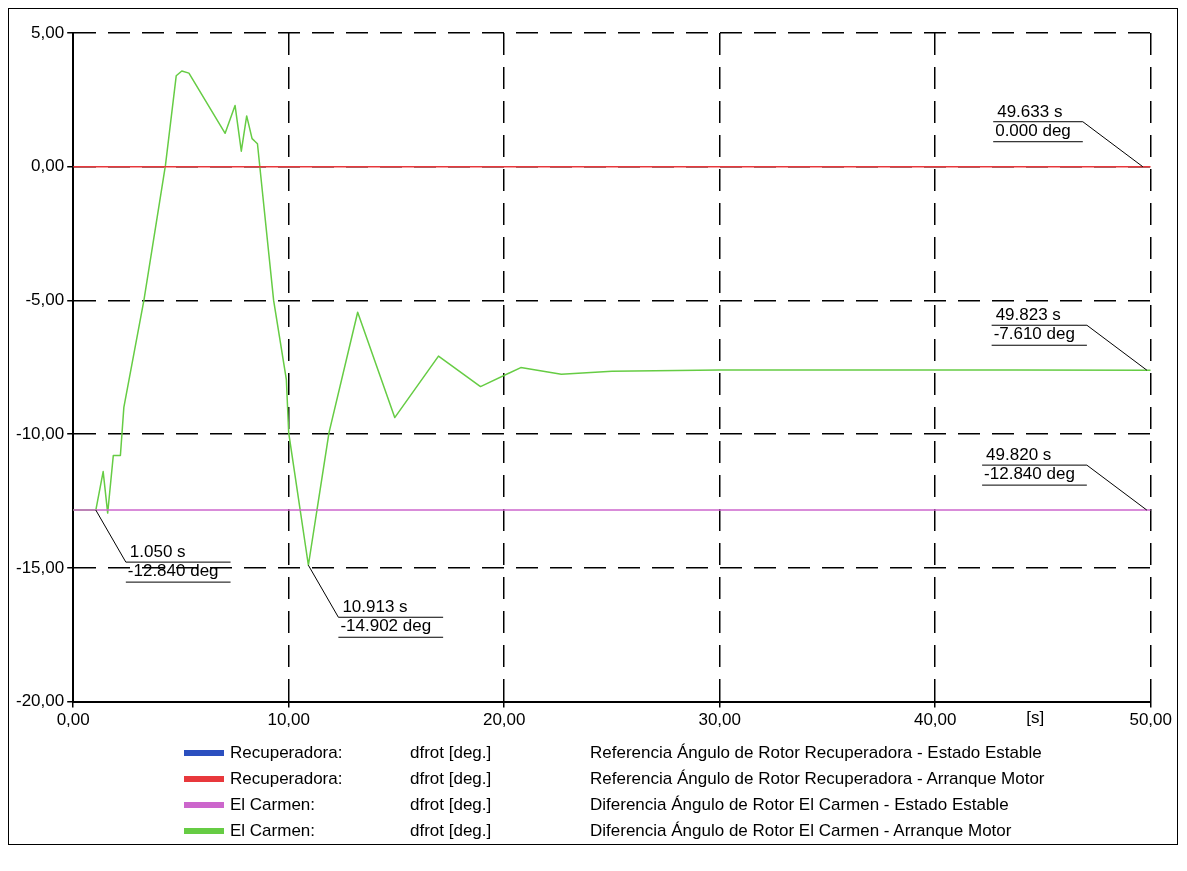 The width and height of the screenshot is (1187, 871). What do you see at coordinates (45, 300) in the screenshot?
I see `y-tick-label: -5,00` at bounding box center [45, 300].